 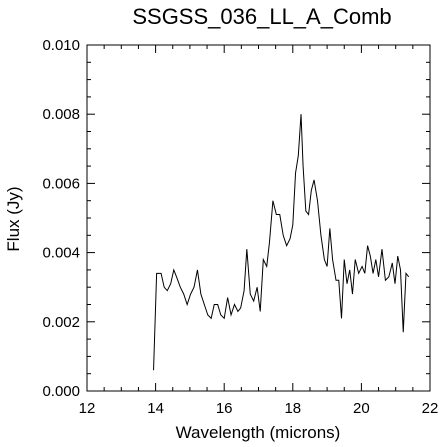 What do you see at coordinates (61, 183) in the screenshot?
I see `y-tick-label: 0.006` at bounding box center [61, 183].